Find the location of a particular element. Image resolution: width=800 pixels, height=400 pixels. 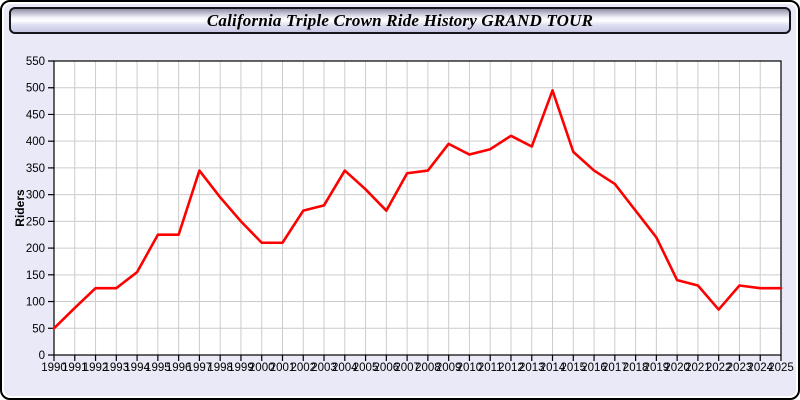

x-tick-label: 1995 is located at coordinates (158, 368).